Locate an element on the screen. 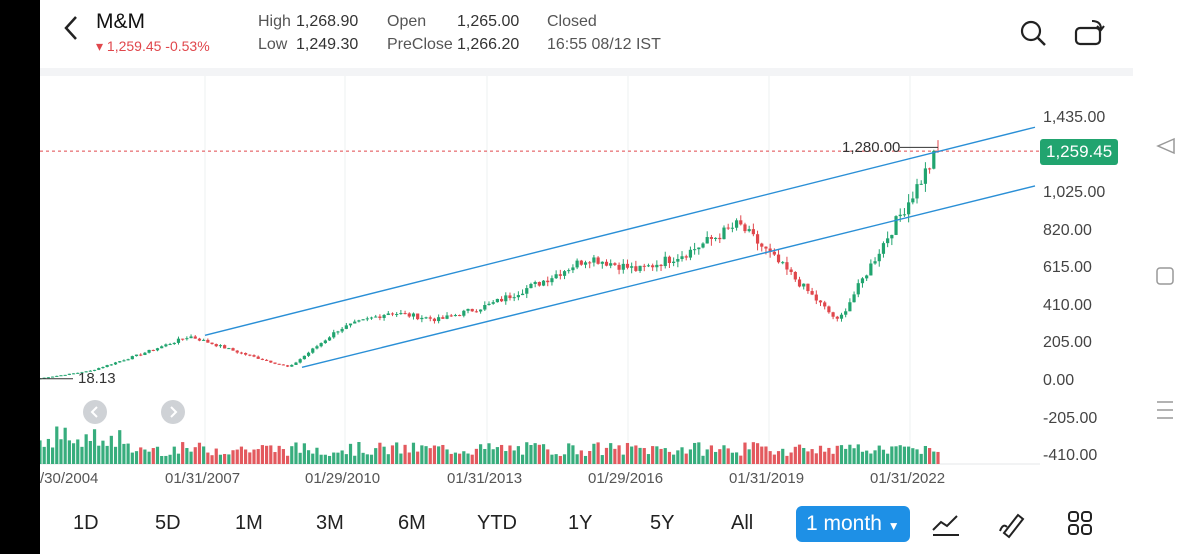 This screenshot has height=559, width=1200. home-square-icon is located at coordinates (1165, 276).